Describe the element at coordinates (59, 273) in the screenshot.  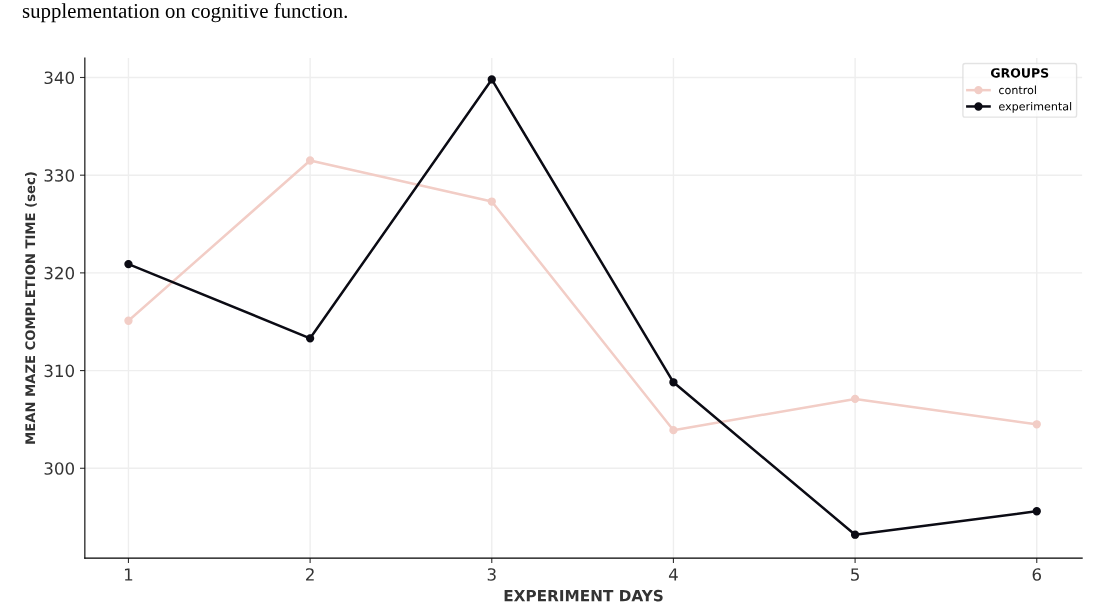
I see `y-tick-label: 320` at that location.